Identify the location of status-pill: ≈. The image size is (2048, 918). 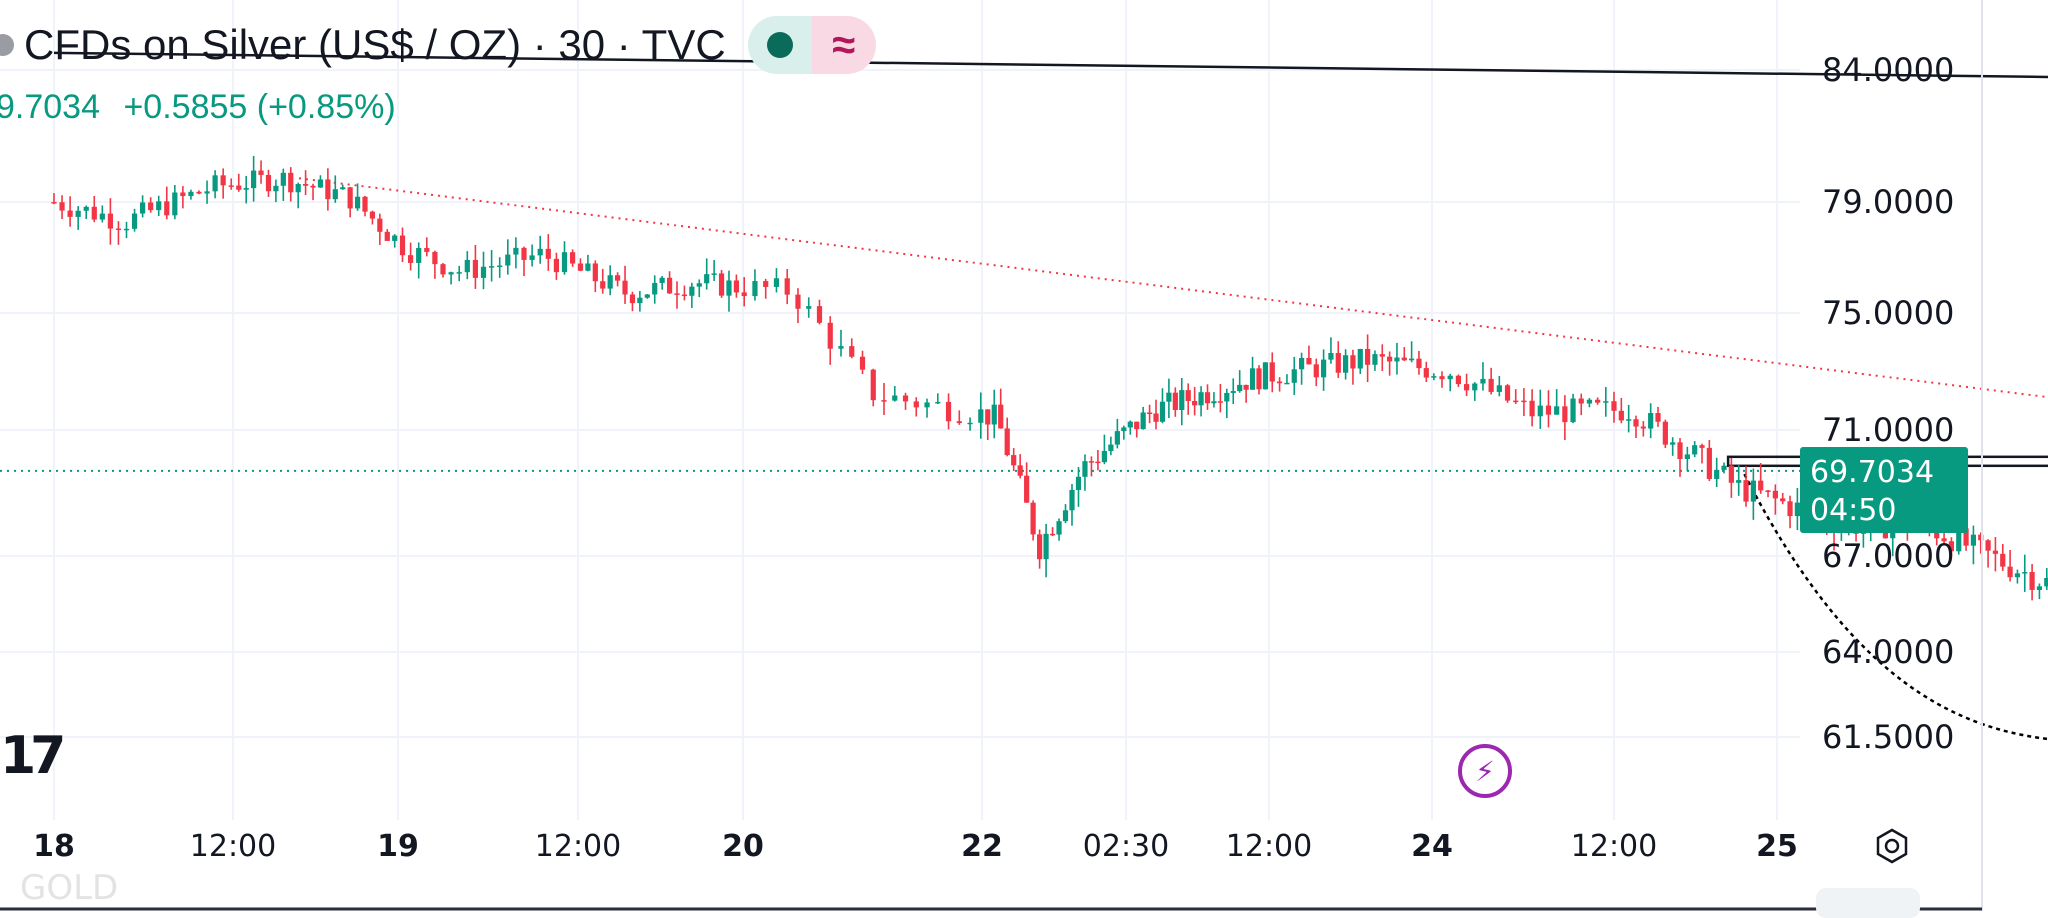
(811, 45).